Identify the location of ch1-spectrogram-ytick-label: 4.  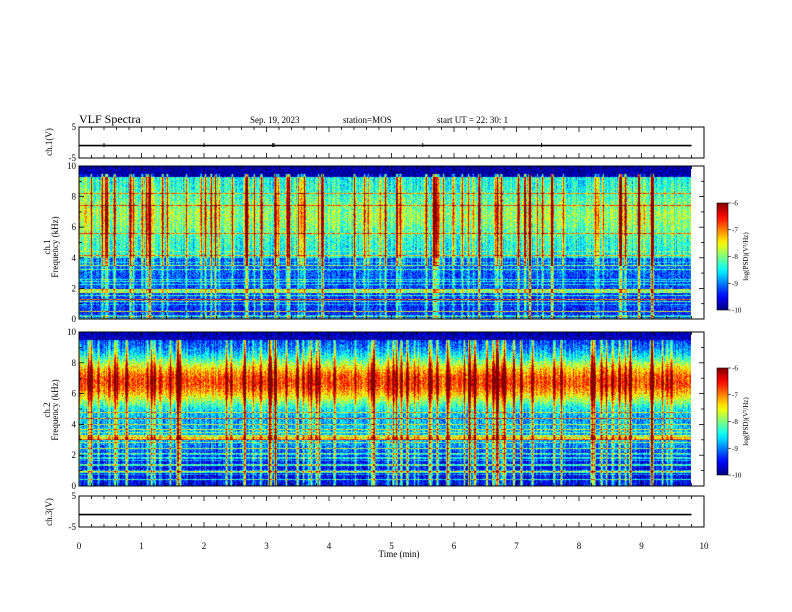
(74, 258).